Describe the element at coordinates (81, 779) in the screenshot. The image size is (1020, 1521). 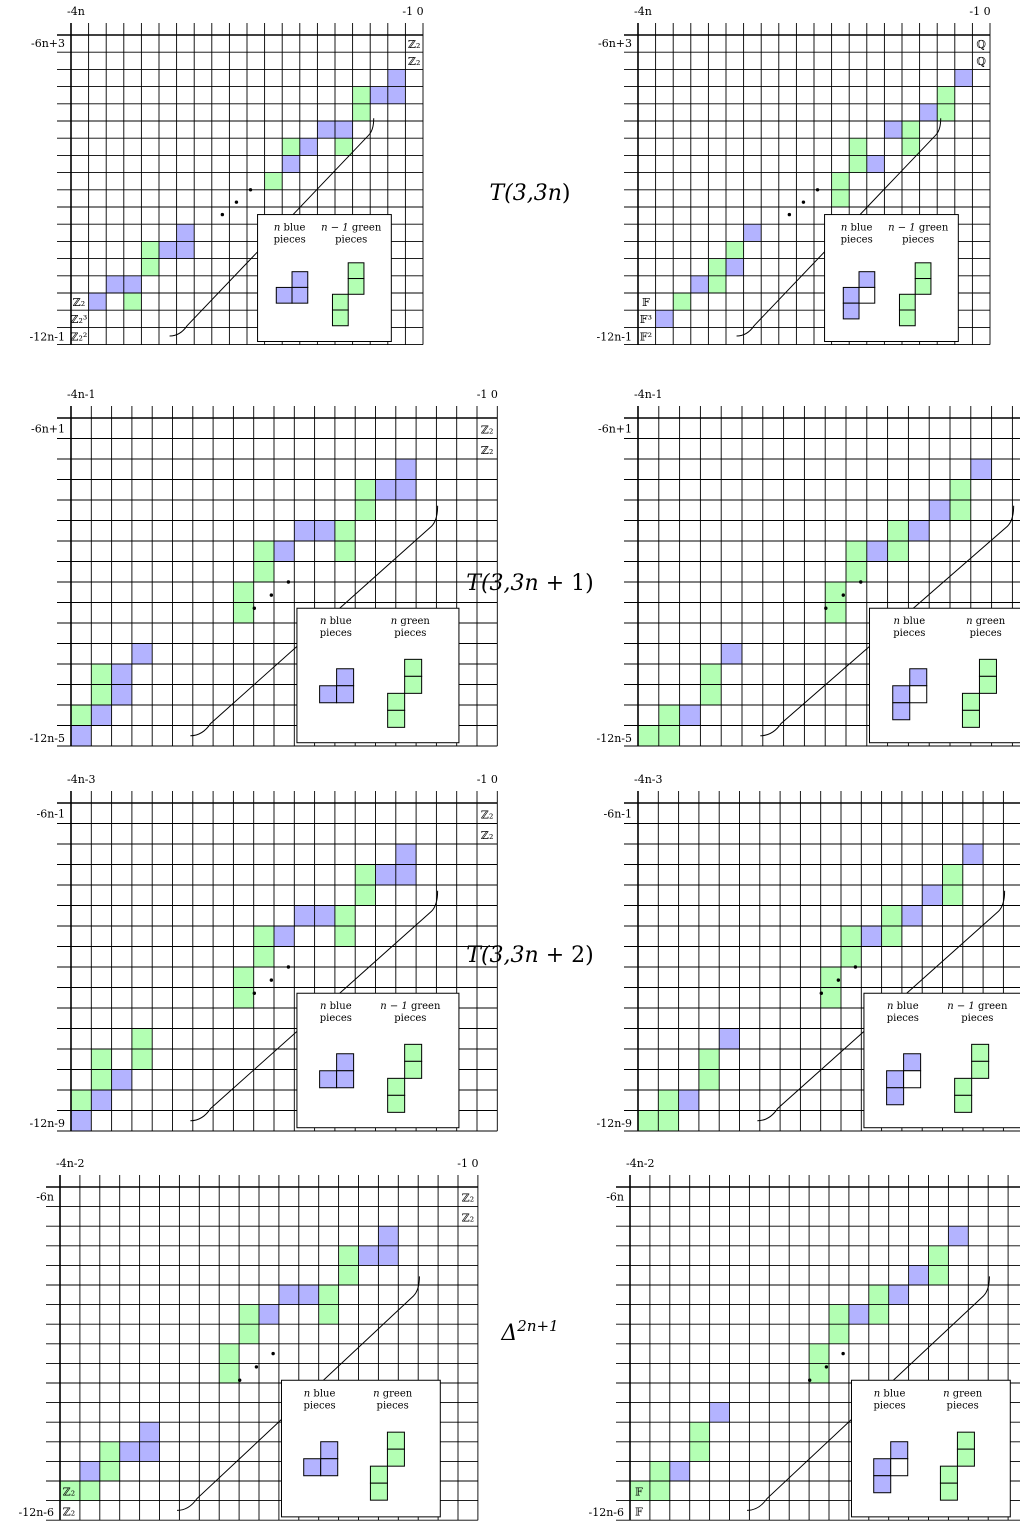
I see `top-axis-left-label: -4n-3` at that location.